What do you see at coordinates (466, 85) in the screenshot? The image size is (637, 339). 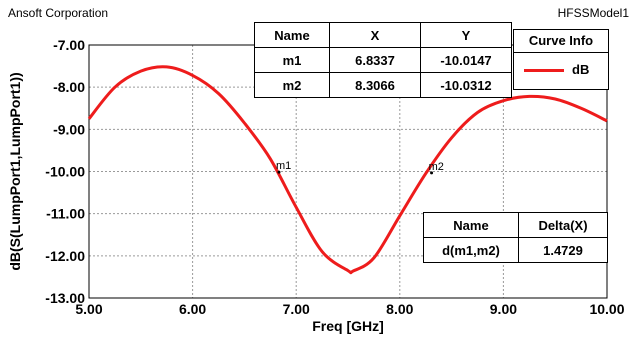 I see `marker-y-cell: -10.0312` at bounding box center [466, 85].